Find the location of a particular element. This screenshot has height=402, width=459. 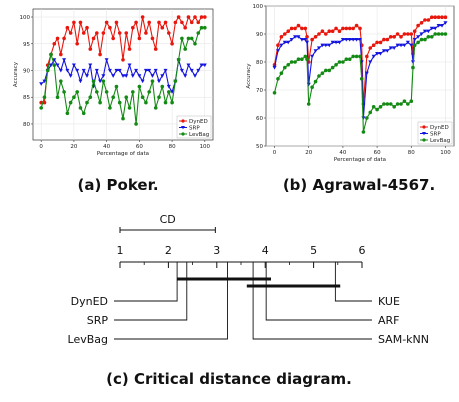

x-tick-label: 20 is located at coordinates (73, 147).